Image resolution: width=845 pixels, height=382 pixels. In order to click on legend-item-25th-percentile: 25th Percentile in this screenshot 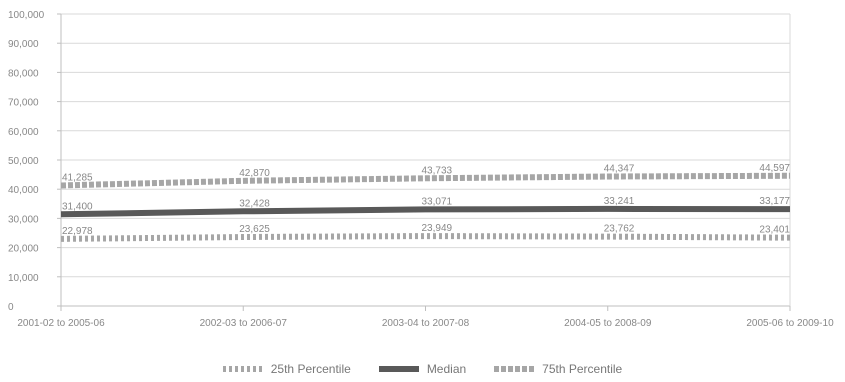, I will do `click(286, 369)`.